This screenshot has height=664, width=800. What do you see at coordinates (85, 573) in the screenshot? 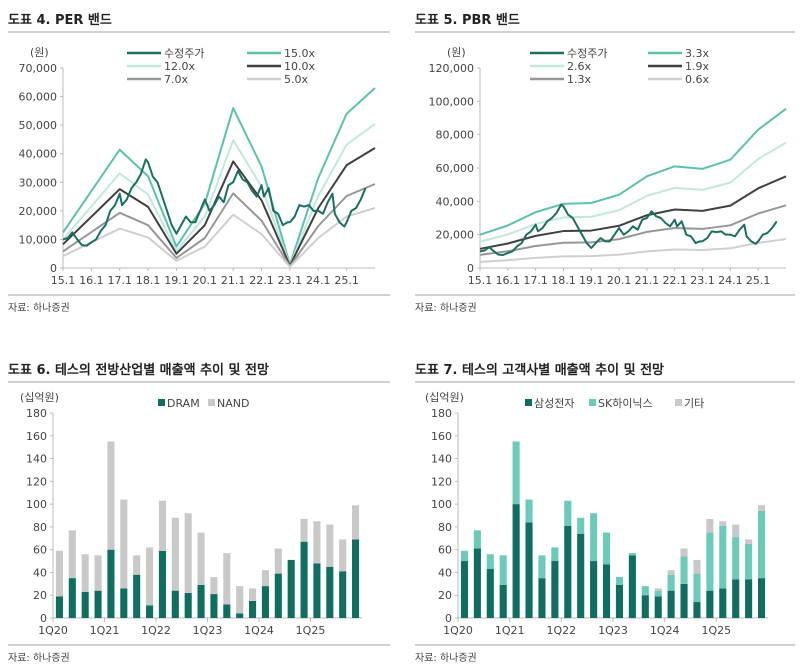
I see `bar-NAND-3Q20` at bounding box center [85, 573].